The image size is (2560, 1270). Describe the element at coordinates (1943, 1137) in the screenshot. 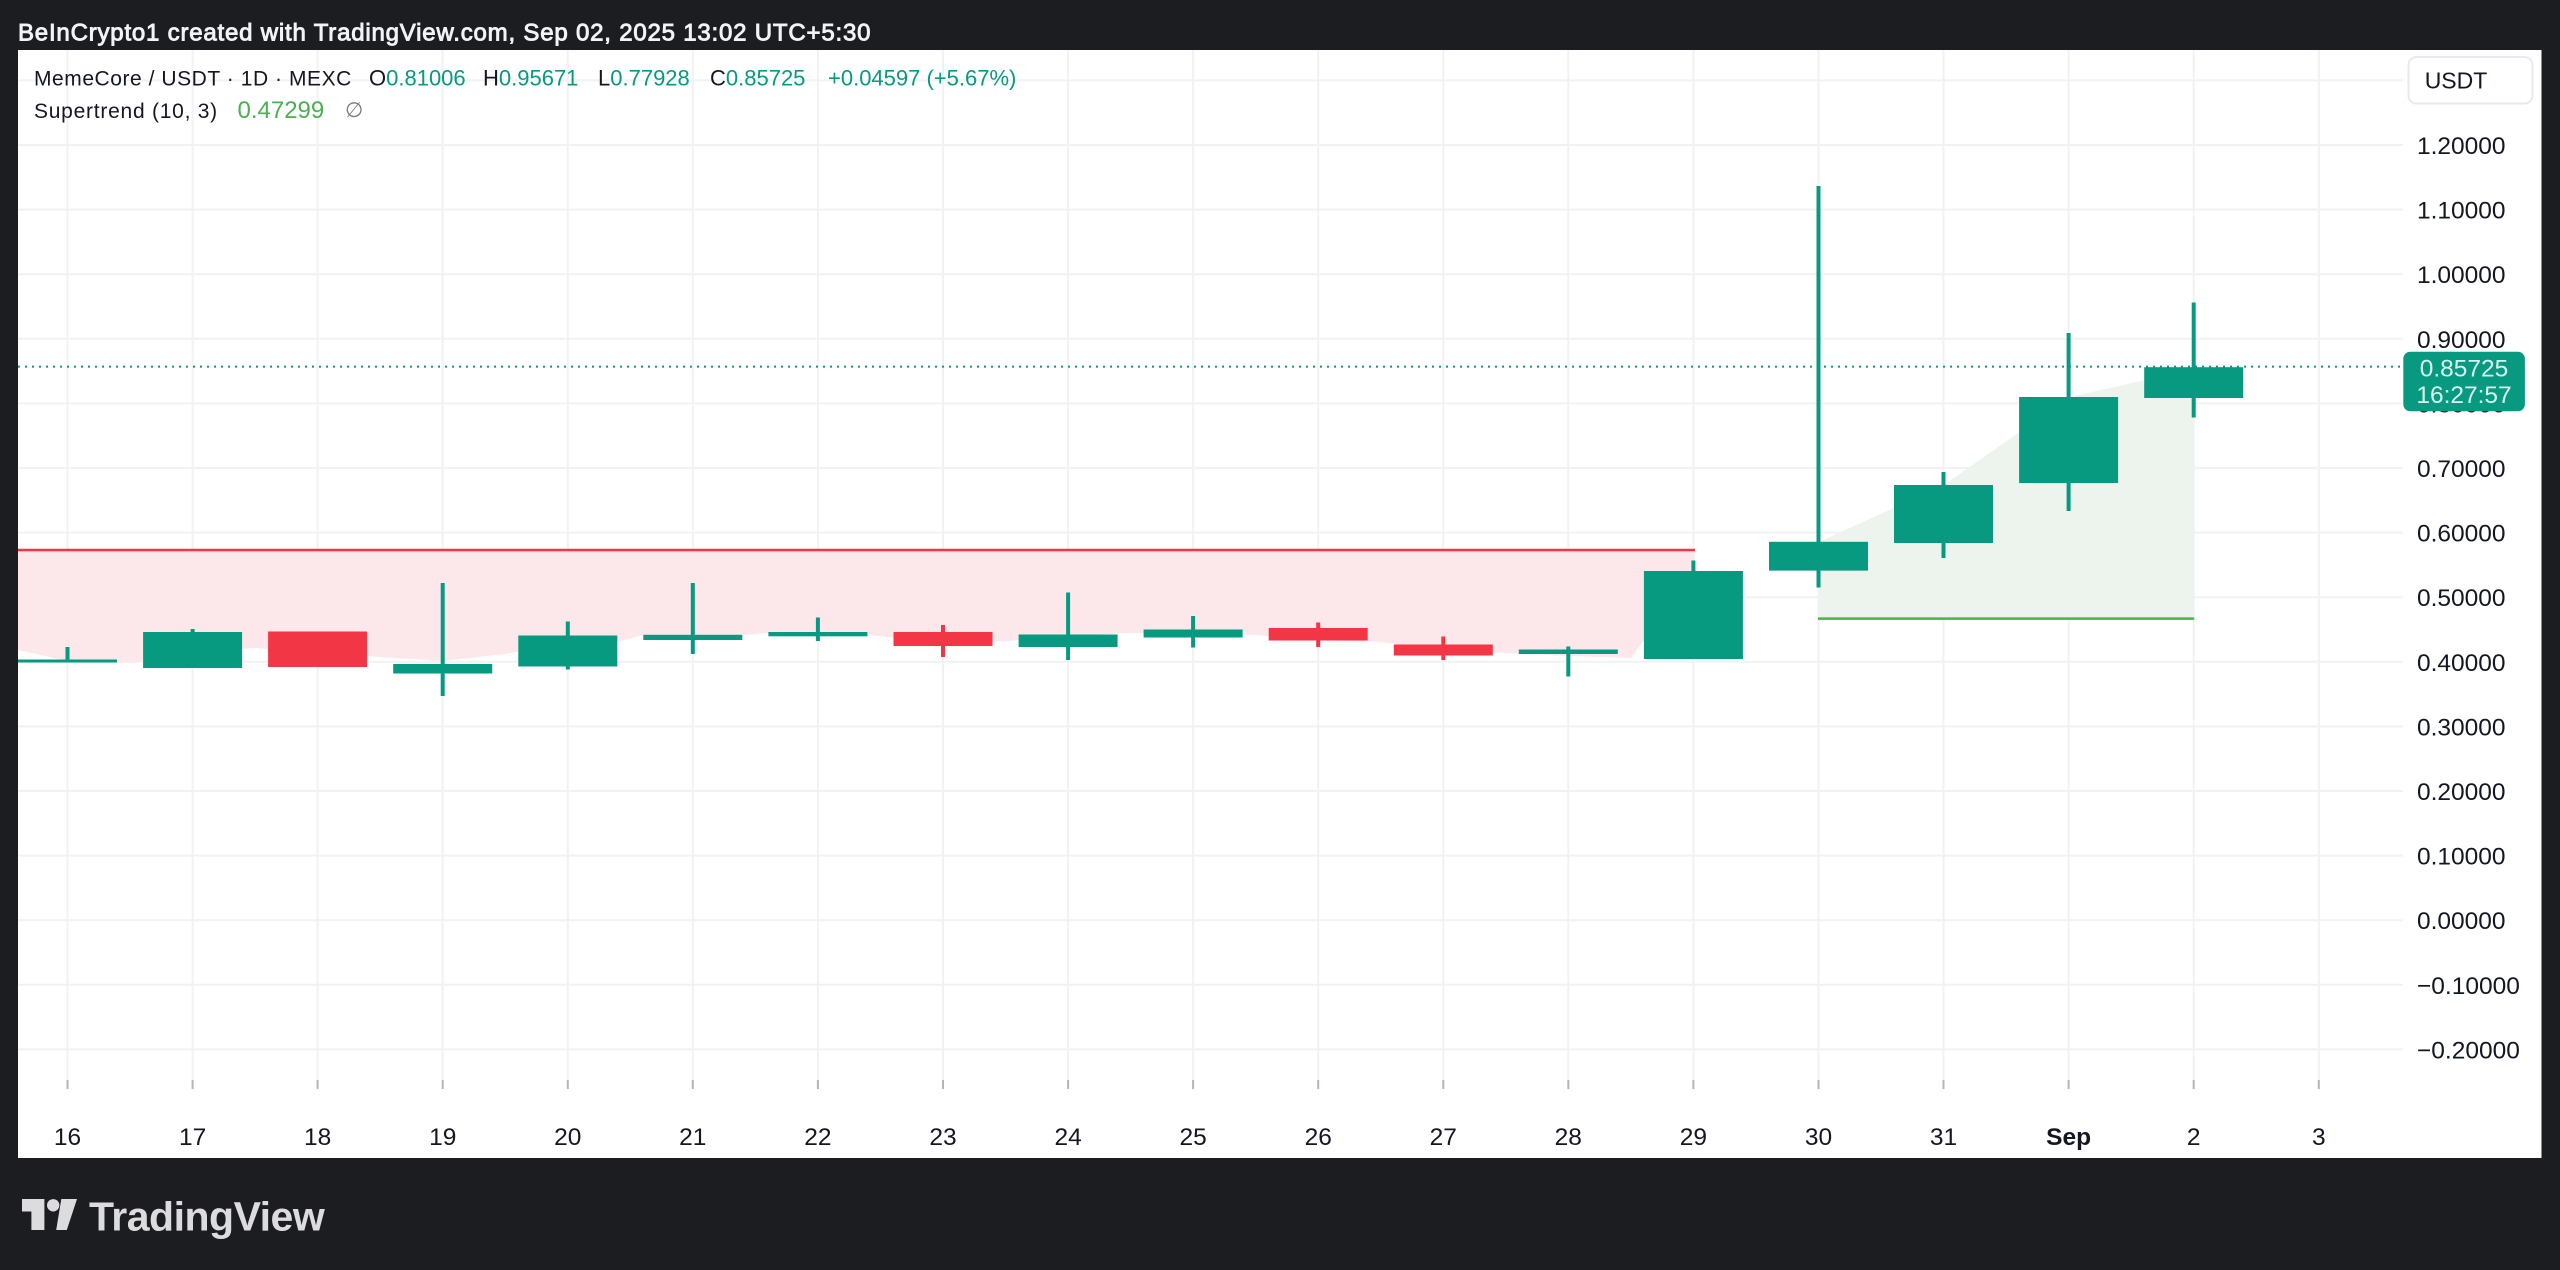

I see `svg-text: 31` at that location.